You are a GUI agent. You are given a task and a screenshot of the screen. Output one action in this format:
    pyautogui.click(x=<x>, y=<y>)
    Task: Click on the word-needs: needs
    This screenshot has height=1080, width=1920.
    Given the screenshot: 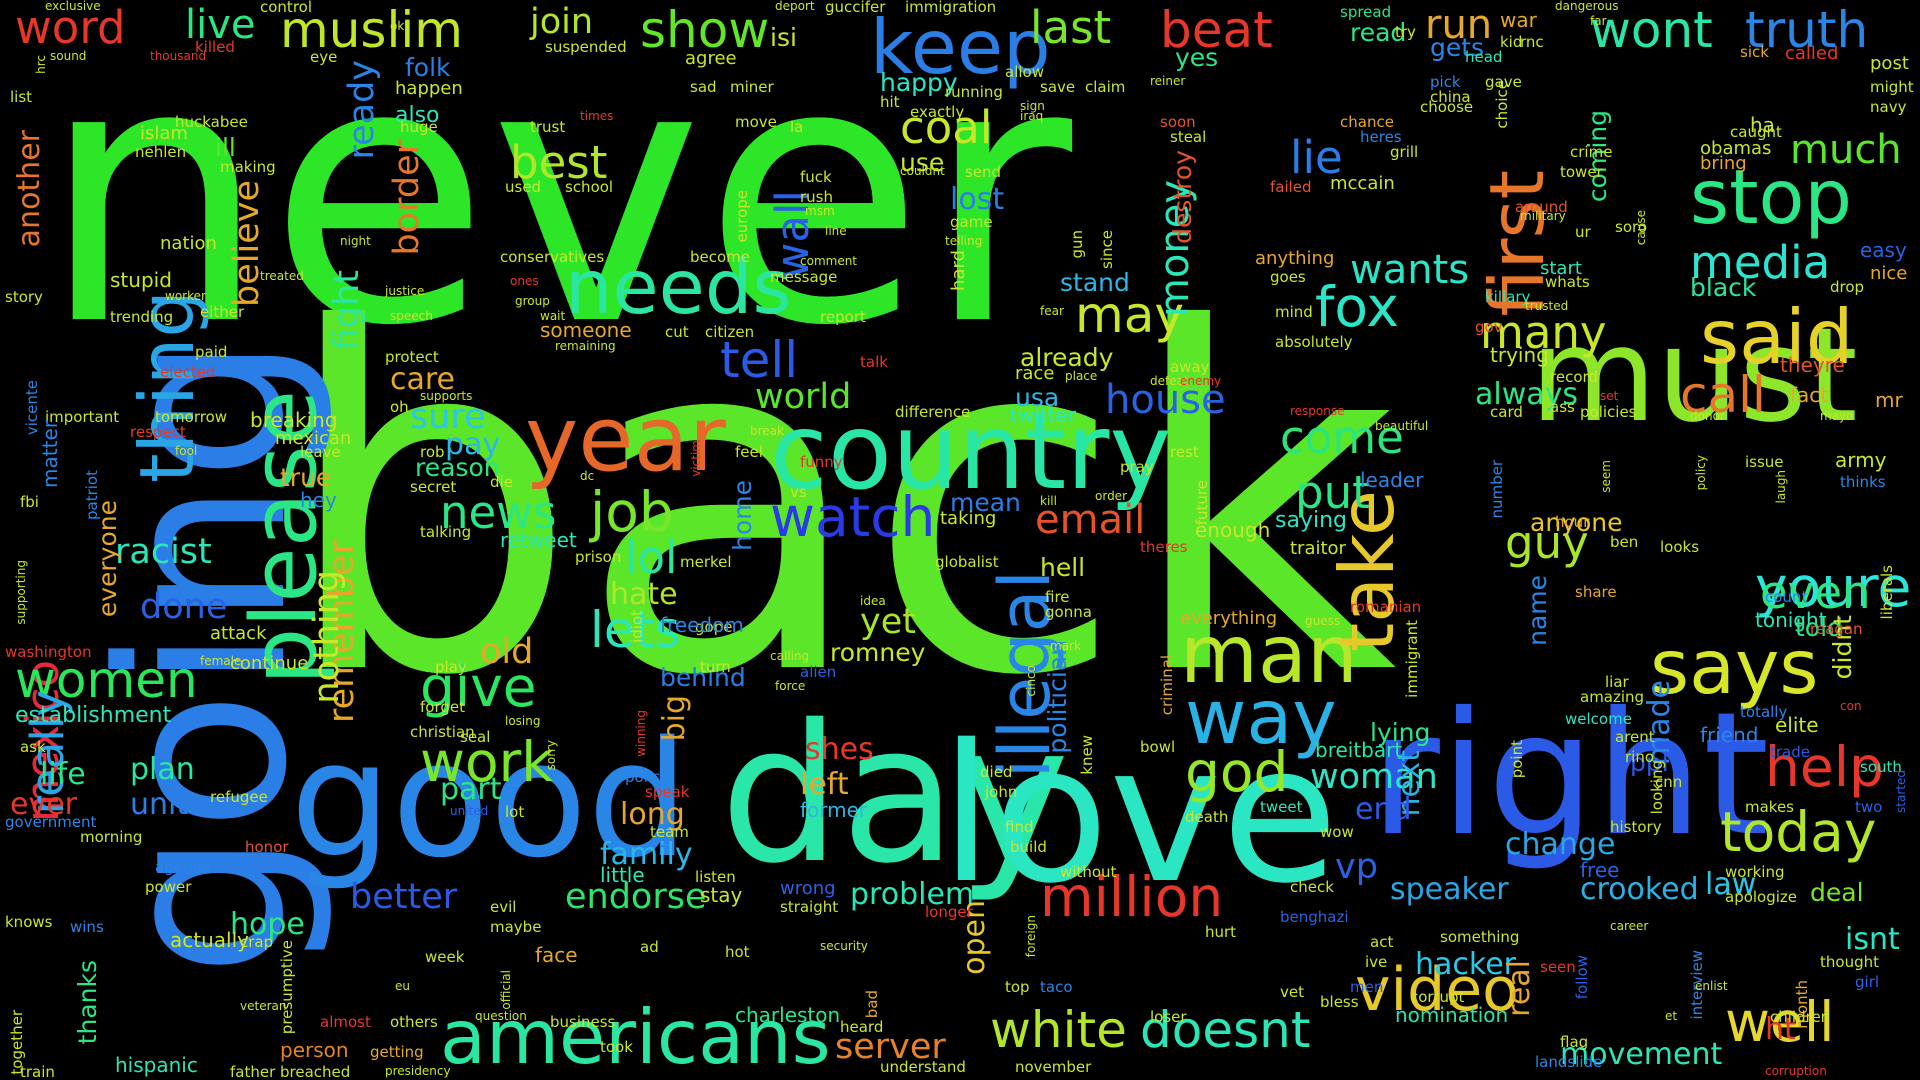 What is the action you would take?
    pyautogui.click(x=678, y=287)
    